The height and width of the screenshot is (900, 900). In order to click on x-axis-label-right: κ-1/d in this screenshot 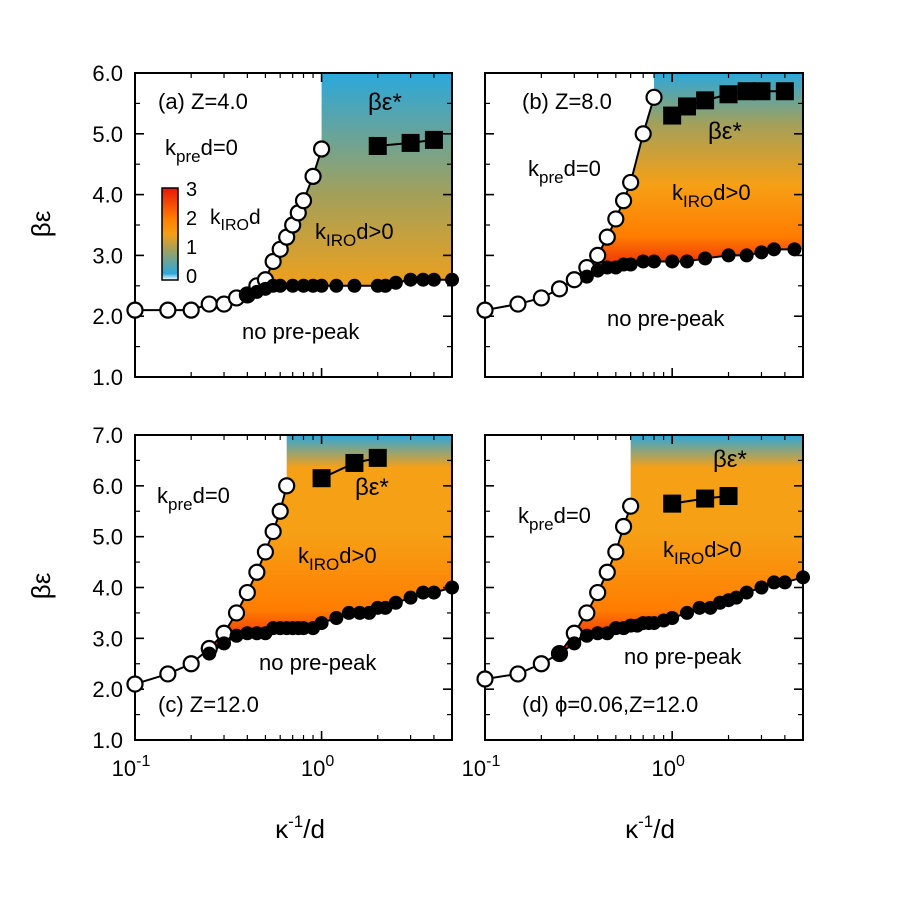, I will do `click(650, 828)`.